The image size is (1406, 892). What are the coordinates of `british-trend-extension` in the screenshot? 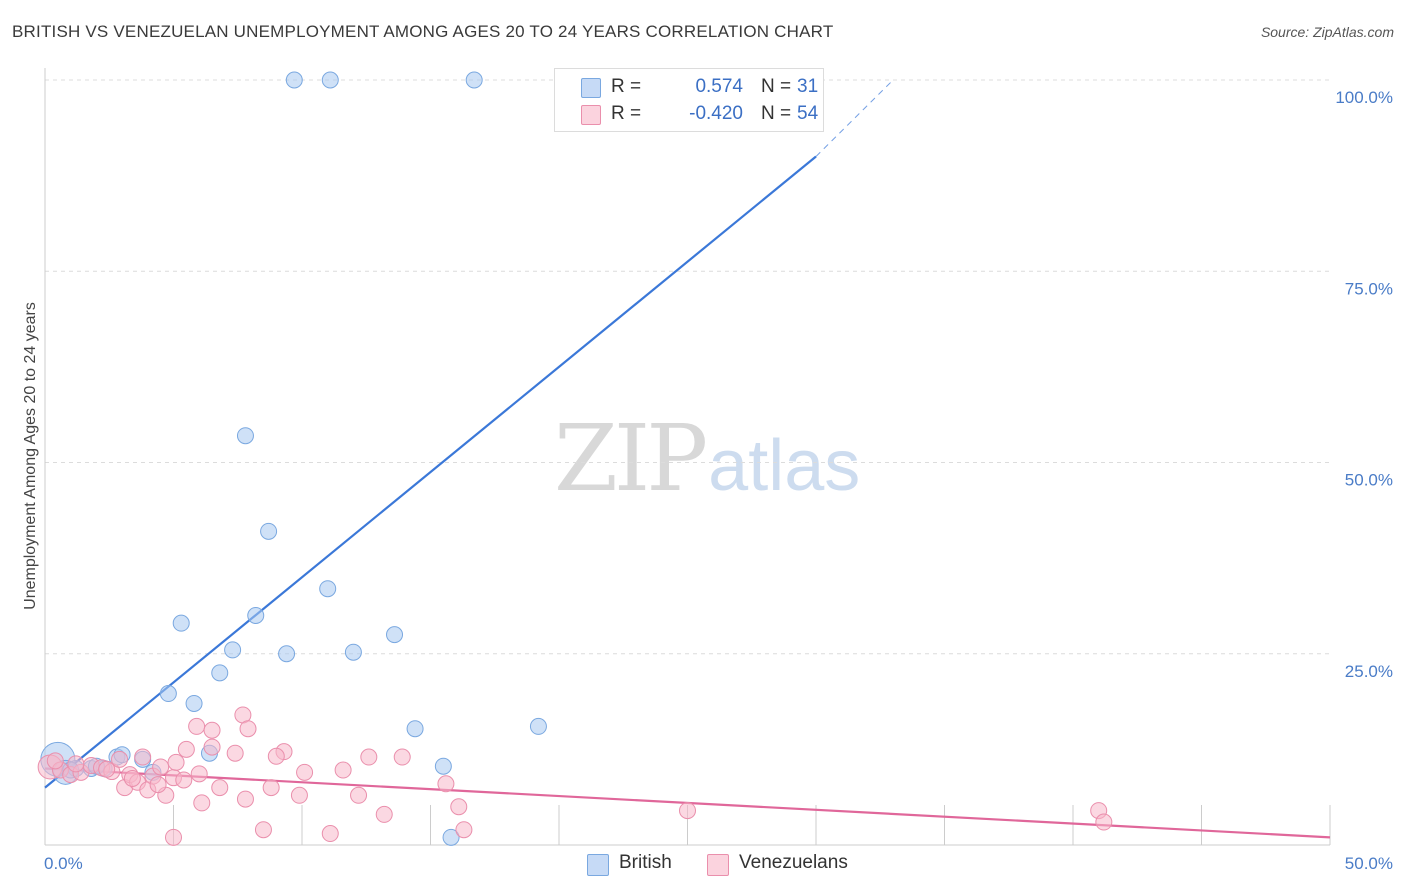 It's located at (854, 118).